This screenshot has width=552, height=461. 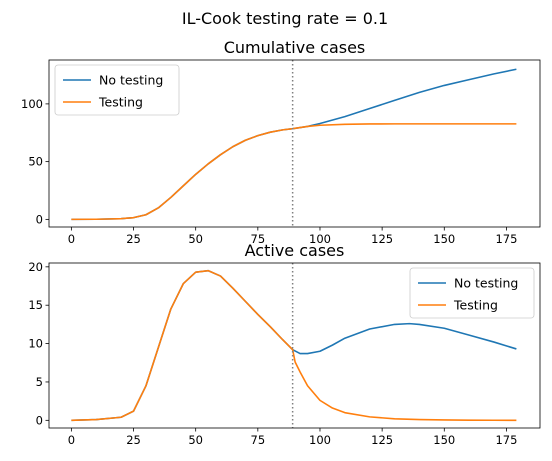 I want to click on figure-title: IL-Cook testing rate = 0.1, so click(x=285, y=18).